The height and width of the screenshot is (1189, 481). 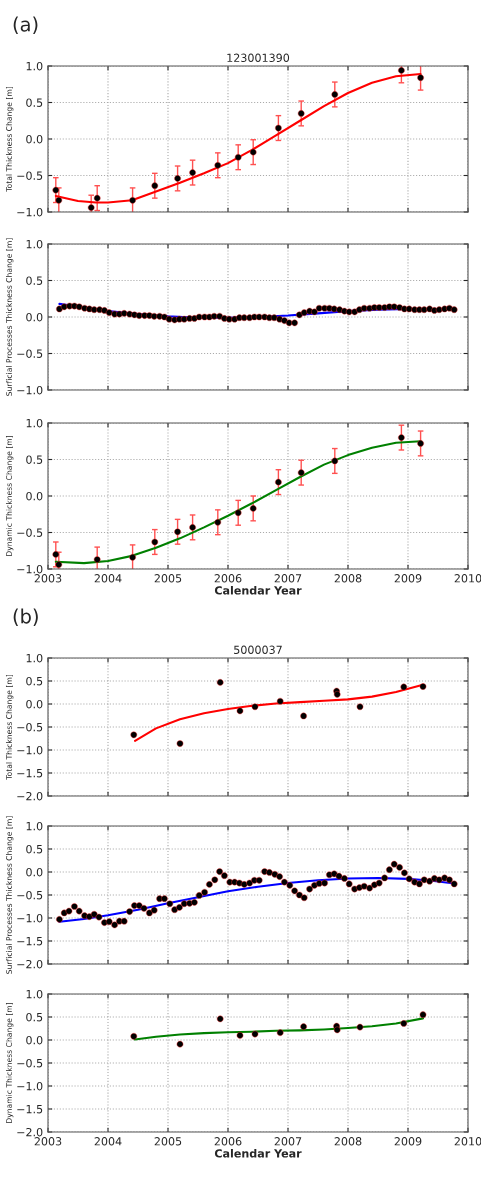 What do you see at coordinates (25, 617) in the screenshot?
I see `text: (b)` at bounding box center [25, 617].